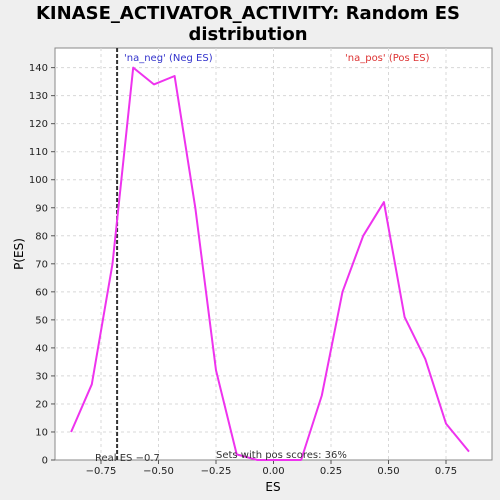 Image resolution: width=500 pixels, height=500 pixels. What do you see at coordinates (38, 96) in the screenshot?
I see `y-tick-label: 130` at bounding box center [38, 96].